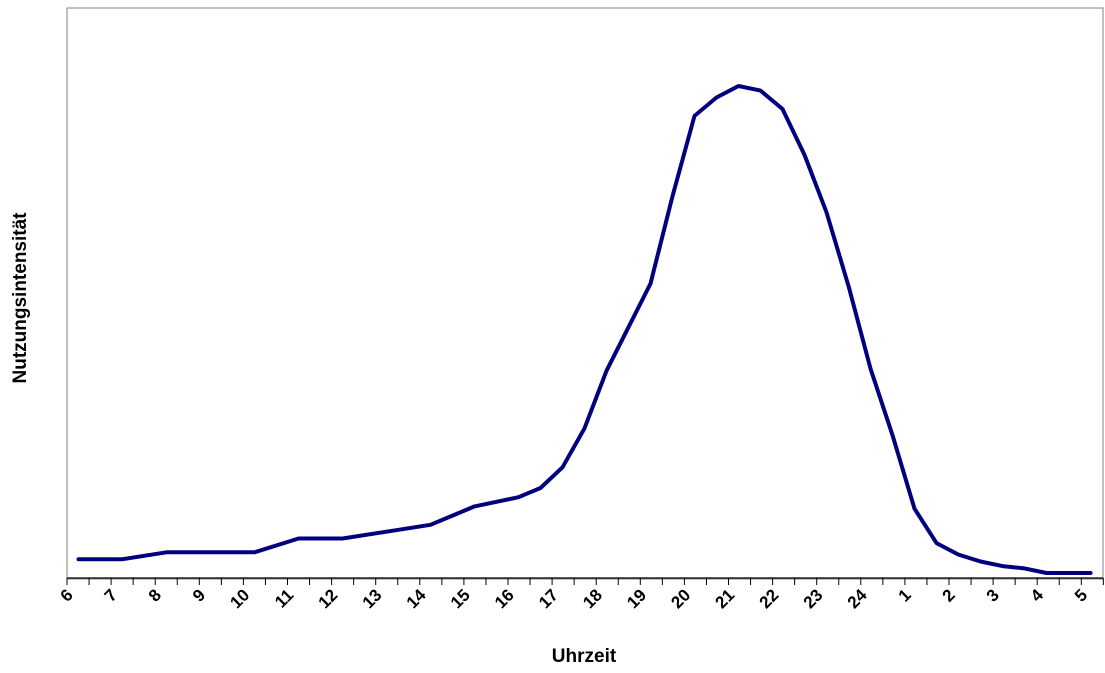  I want to click on x-tick-label: 24, so click(857, 598).